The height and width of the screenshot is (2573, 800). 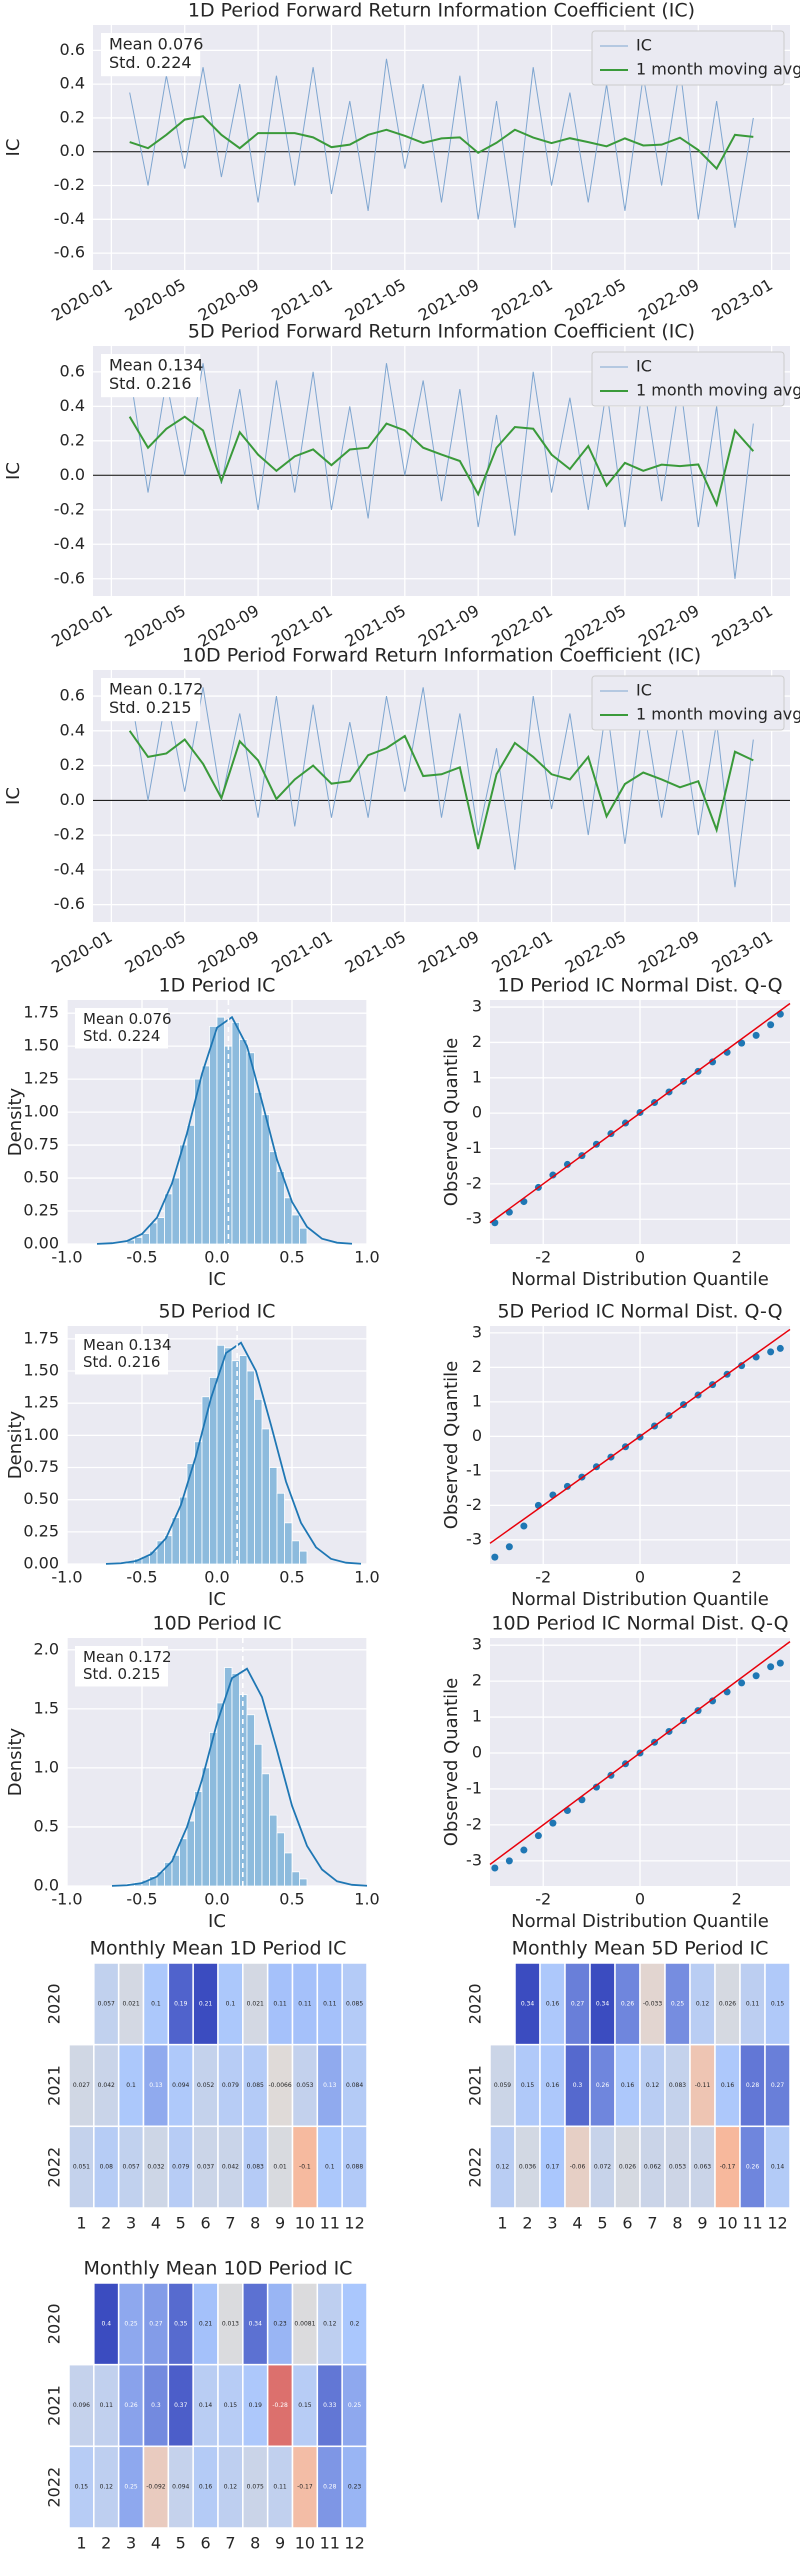 What do you see at coordinates (41, 1012) in the screenshot?
I see `y-tick-label: 1.75` at bounding box center [41, 1012].